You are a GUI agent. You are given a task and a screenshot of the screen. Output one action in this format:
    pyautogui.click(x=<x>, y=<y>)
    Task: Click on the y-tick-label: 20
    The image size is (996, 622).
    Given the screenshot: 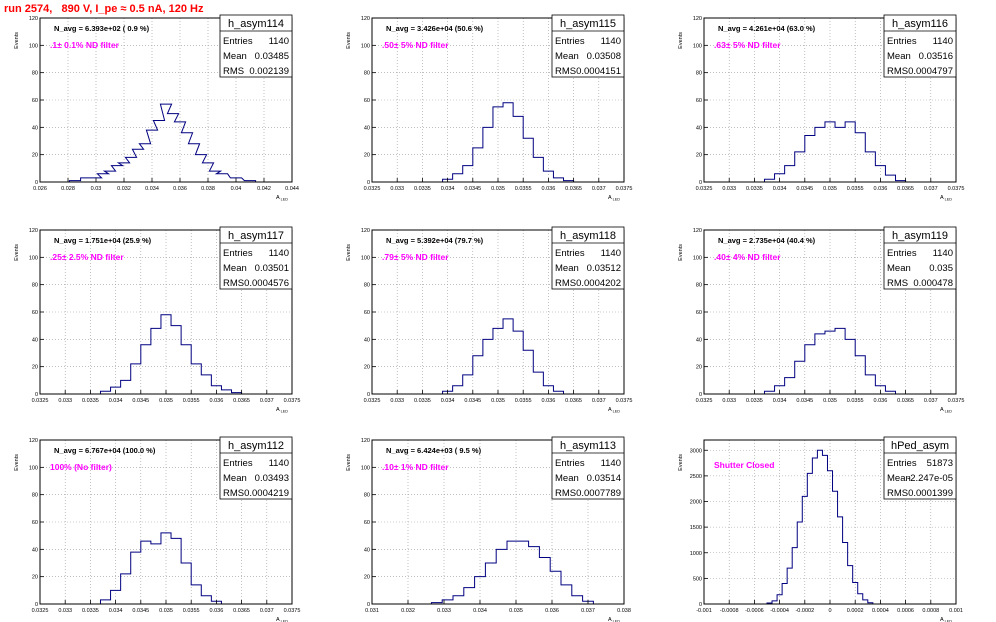 What is the action you would take?
    pyautogui.click(x=699, y=368)
    